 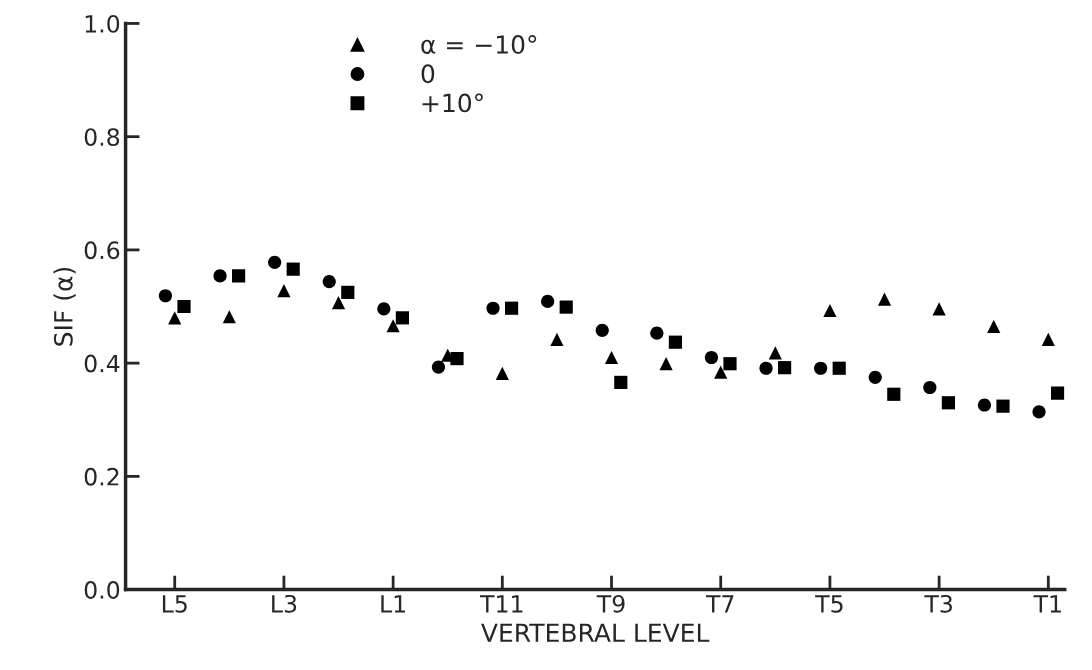 I want to click on y-tick-label: 0.0, so click(x=102, y=590).